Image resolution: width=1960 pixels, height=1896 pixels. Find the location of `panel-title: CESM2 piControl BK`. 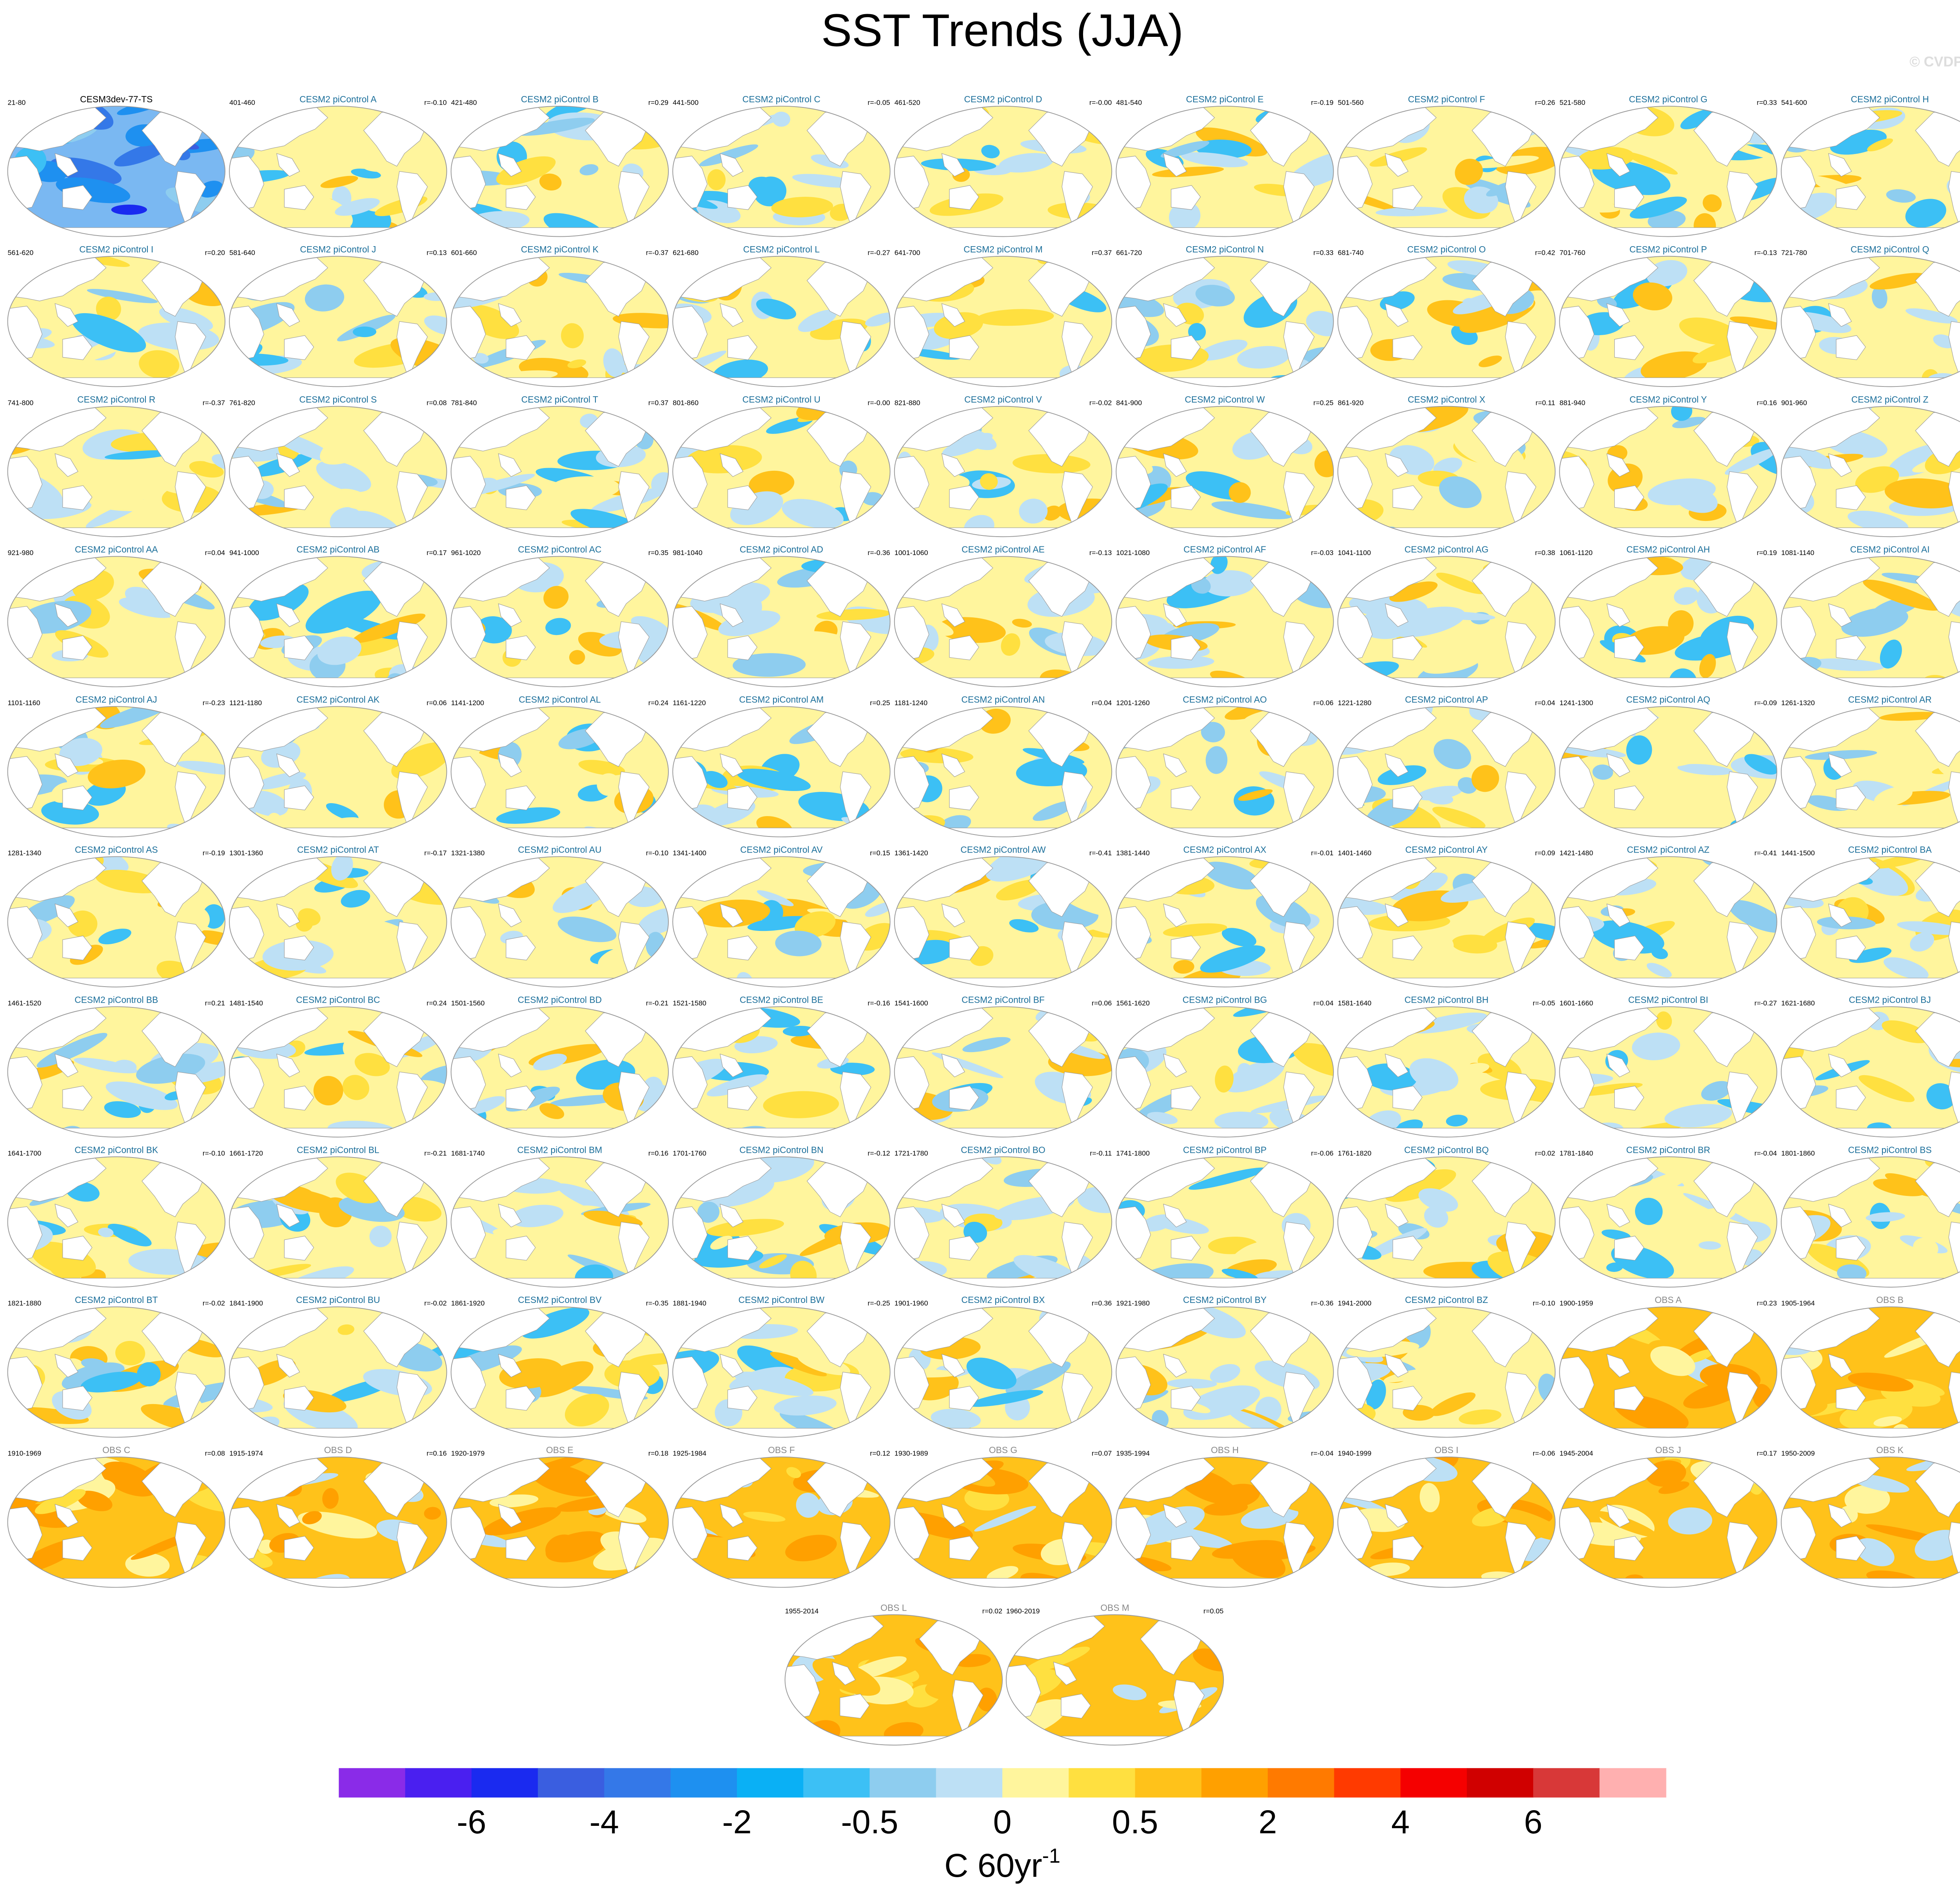

panel-title: CESM2 piControl BK is located at coordinates (116, 1150).